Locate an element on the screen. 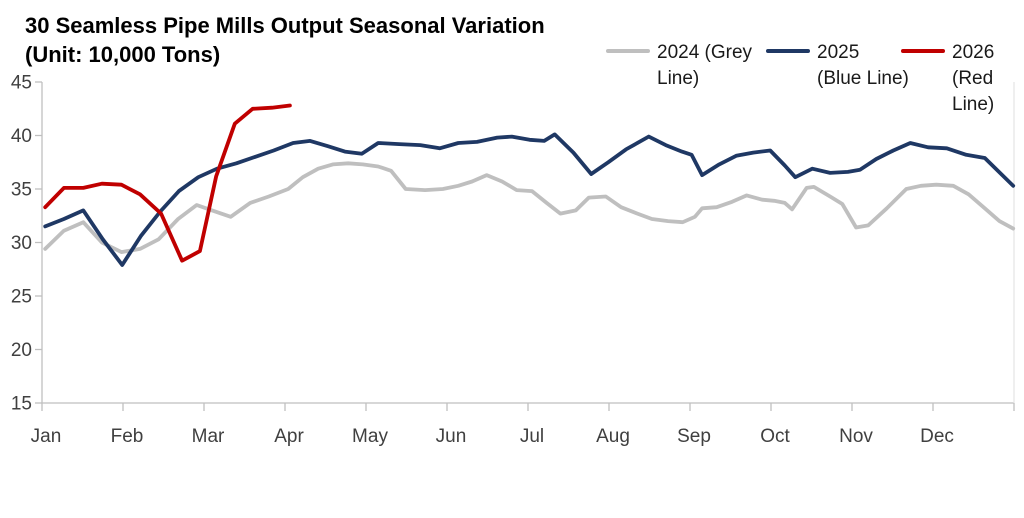  legend-label-2026-line1: 2026 is located at coordinates (973, 52).